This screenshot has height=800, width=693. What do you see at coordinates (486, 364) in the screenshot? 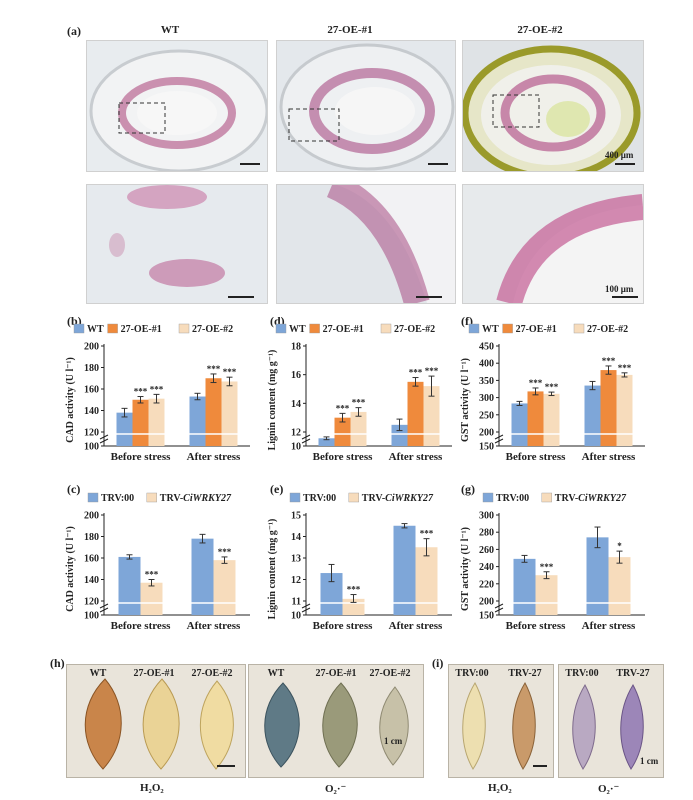
I see `y-tick-label: 400` at bounding box center [486, 364].